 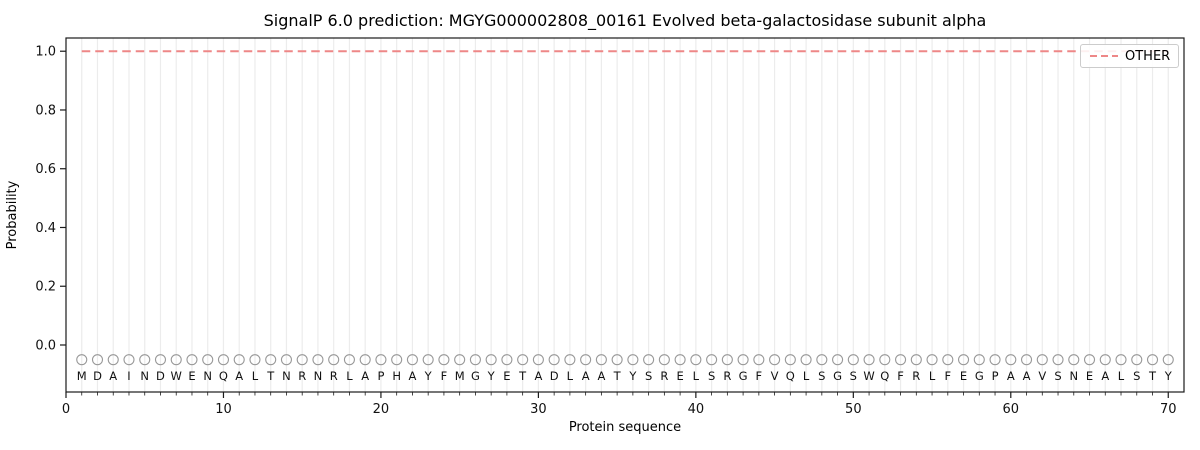 What do you see at coordinates (396, 376) in the screenshot?
I see `residue-letter: H` at bounding box center [396, 376].